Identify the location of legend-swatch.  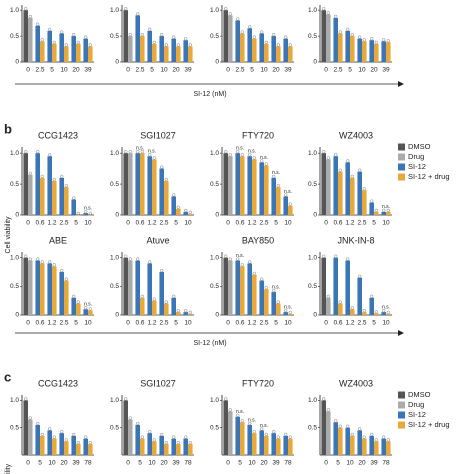
(401, 177).